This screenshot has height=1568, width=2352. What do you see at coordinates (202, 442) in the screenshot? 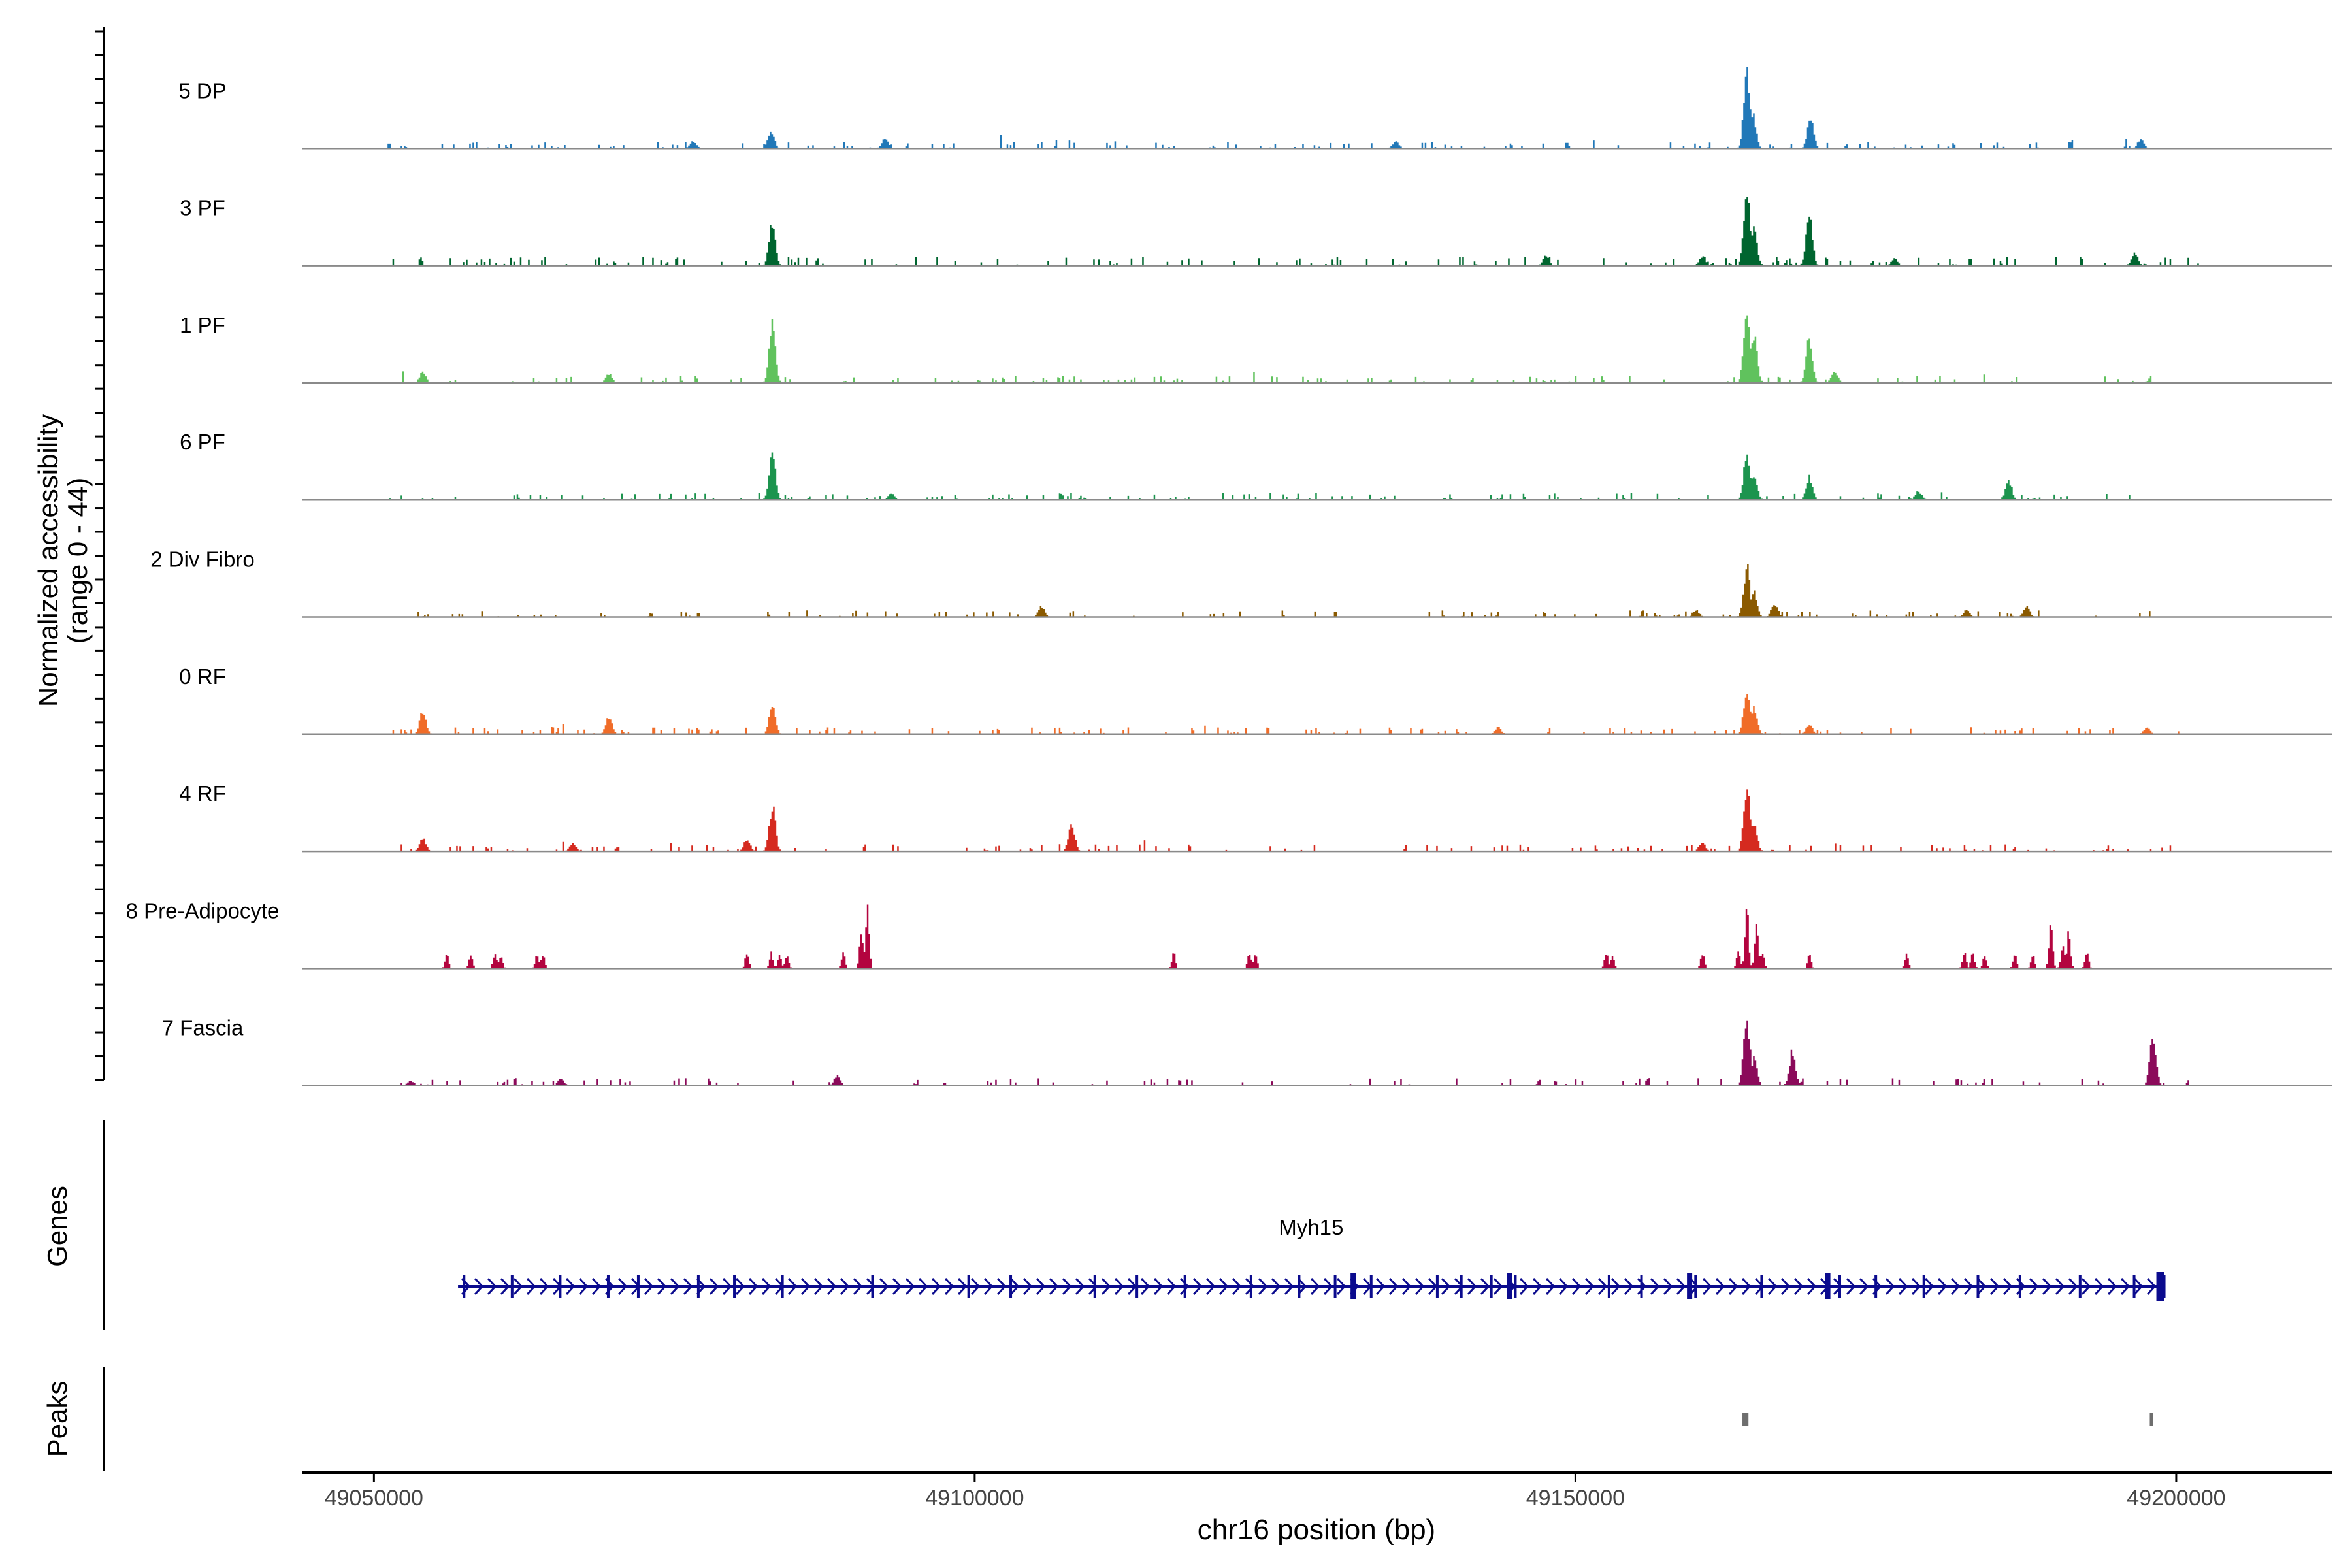
I see `track-label: 6 PF` at bounding box center [202, 442].